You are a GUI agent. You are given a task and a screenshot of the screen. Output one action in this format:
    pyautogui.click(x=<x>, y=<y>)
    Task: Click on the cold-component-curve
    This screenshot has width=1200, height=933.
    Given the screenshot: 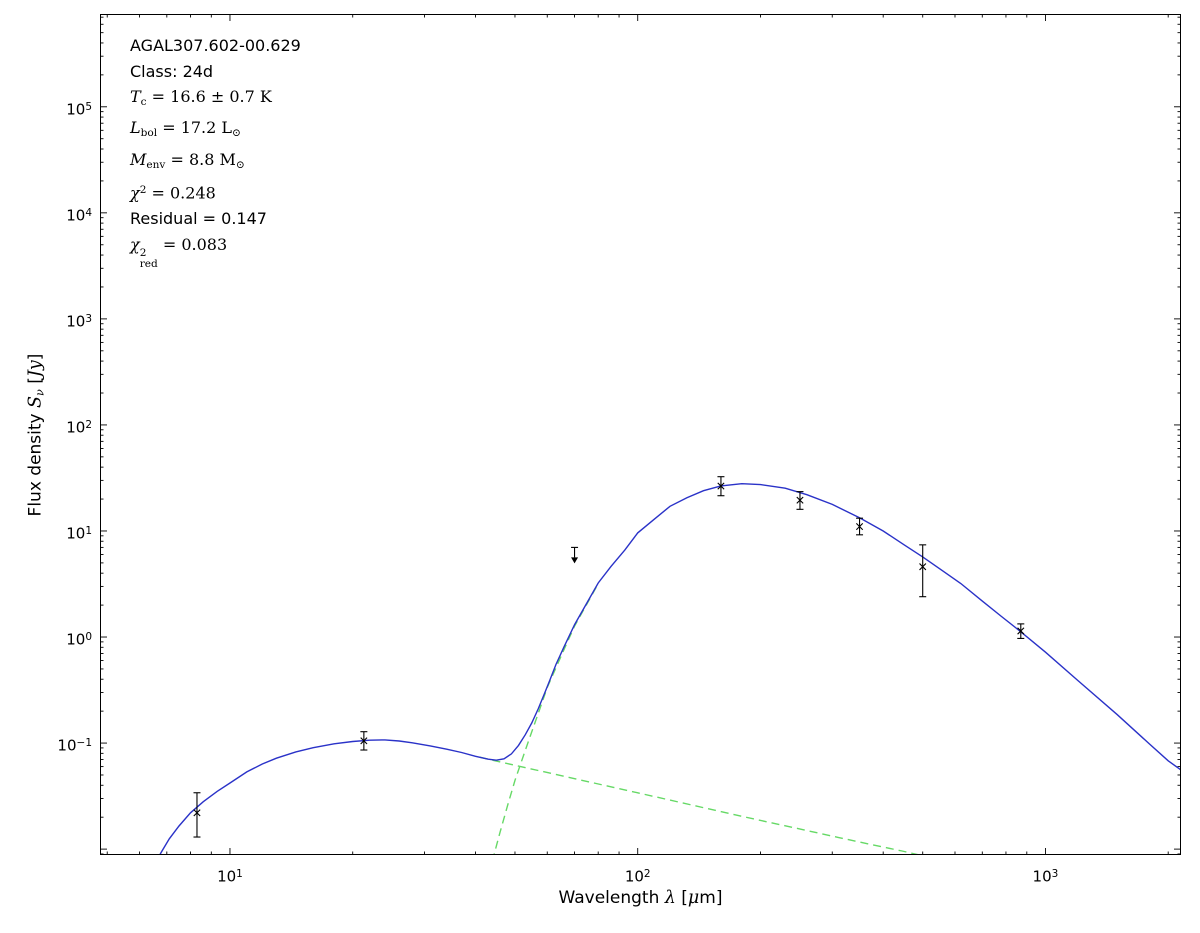 What is the action you would take?
    pyautogui.click(x=546, y=719)
    